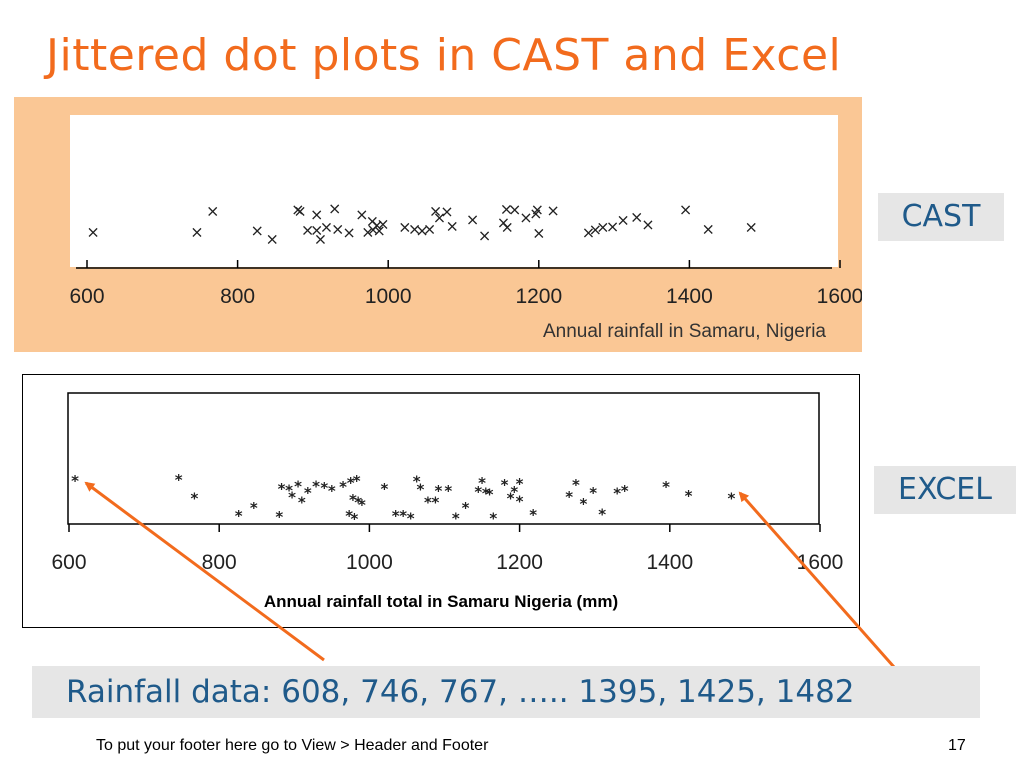 The height and width of the screenshot is (768, 1024). I want to click on excel-tick-label: 1600, so click(820, 562).